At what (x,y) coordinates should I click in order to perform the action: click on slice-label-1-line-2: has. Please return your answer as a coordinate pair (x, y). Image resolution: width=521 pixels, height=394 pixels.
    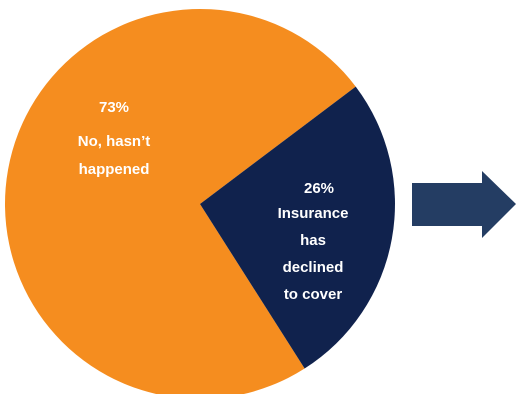
    Looking at the image, I should click on (313, 240).